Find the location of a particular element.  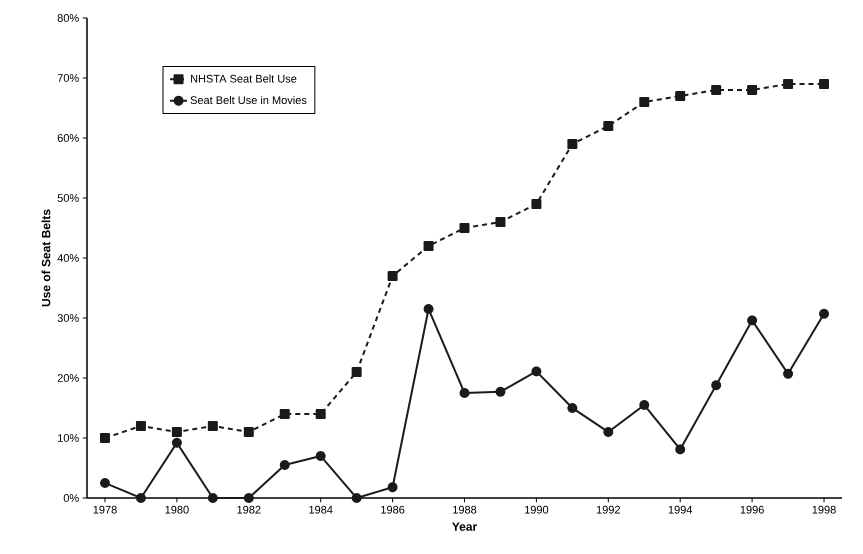

y-tick-label: 80% is located at coordinates (68, 18).